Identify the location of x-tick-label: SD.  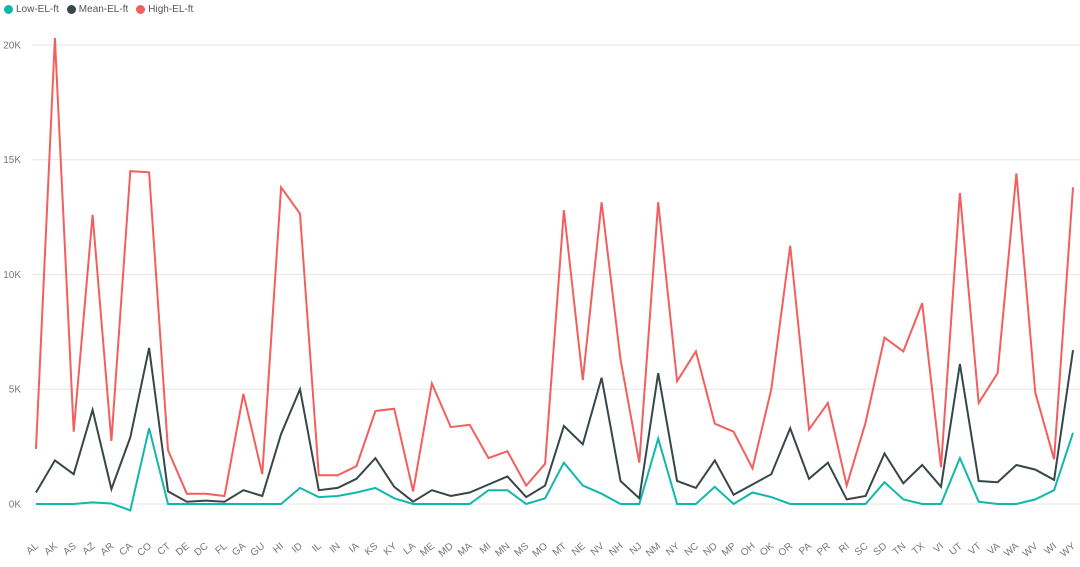
(881, 549).